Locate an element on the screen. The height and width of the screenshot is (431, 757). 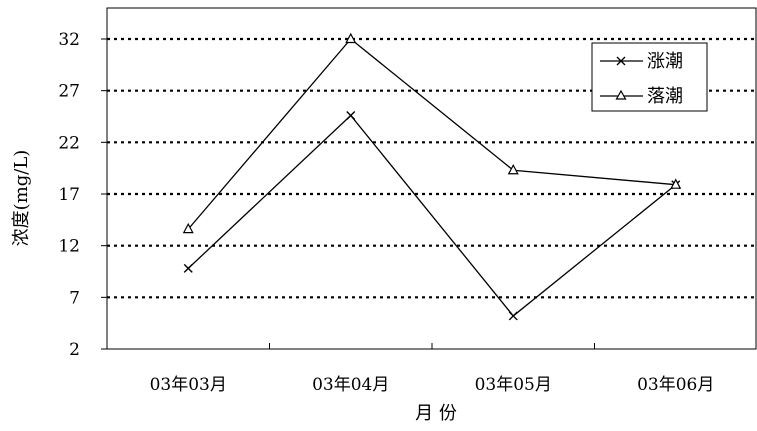
y-tick-label: 32 is located at coordinates (69, 40).